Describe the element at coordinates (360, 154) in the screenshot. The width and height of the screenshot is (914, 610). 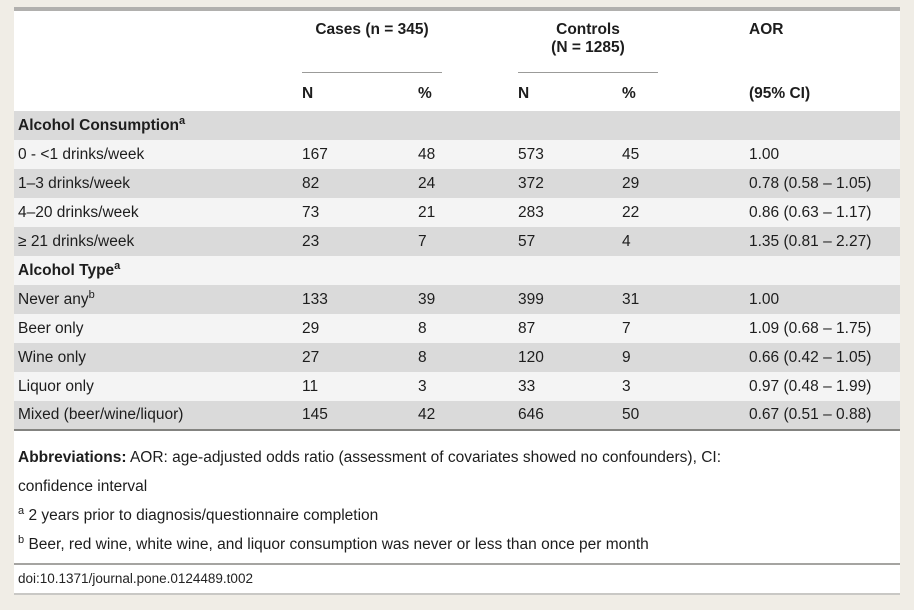
I see `cases-n-cell: 167` at that location.